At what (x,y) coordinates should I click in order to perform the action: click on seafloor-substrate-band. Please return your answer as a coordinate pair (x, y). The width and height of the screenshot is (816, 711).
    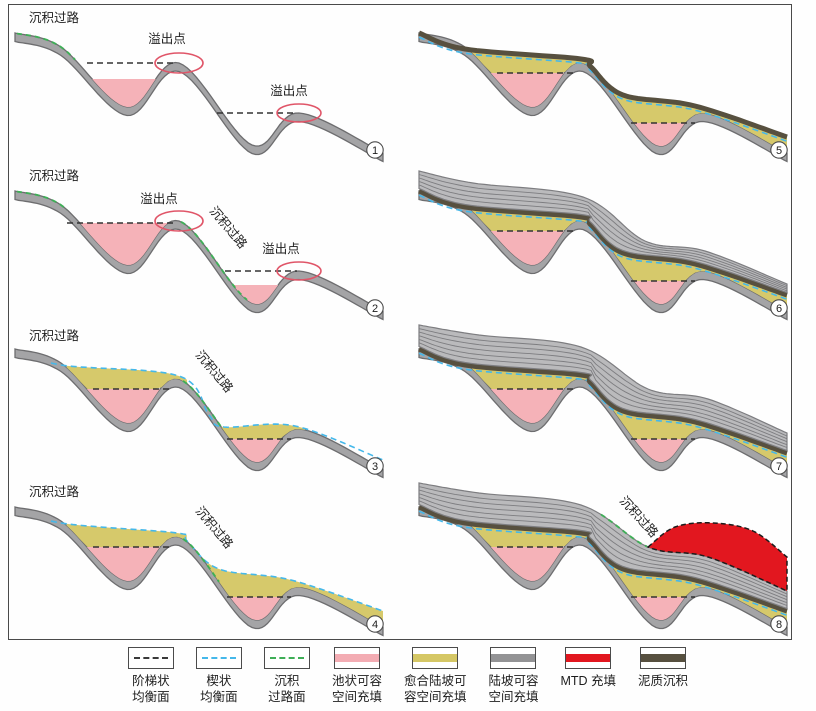
    Looking at the image, I should click on (199, 571).